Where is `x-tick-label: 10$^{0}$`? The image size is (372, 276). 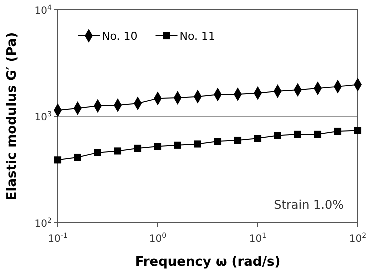 x-tick-label: 10$^{0}$ is located at coordinates (158, 238).